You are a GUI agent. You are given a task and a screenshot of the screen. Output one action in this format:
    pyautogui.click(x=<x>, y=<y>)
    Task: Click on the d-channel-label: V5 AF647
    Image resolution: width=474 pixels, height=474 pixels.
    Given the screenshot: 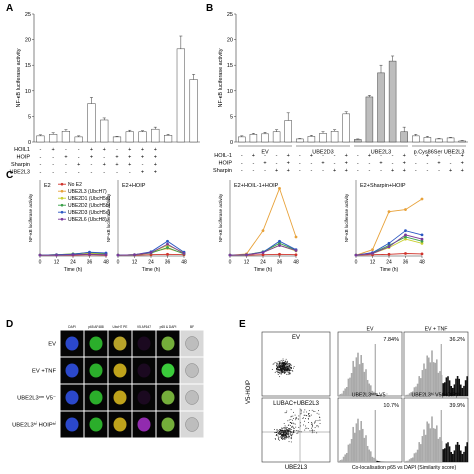 What is the action you would take?
    pyautogui.click(x=144, y=327)
    